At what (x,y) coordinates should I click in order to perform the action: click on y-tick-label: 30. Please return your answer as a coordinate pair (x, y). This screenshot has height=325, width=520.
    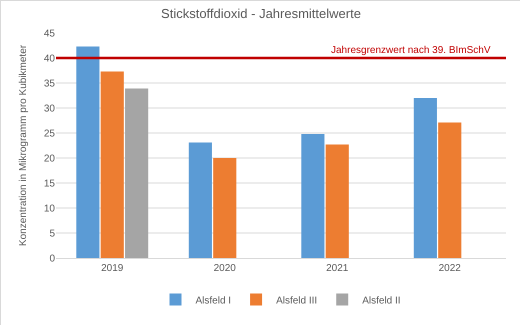
    Looking at the image, I should click on (50, 109).